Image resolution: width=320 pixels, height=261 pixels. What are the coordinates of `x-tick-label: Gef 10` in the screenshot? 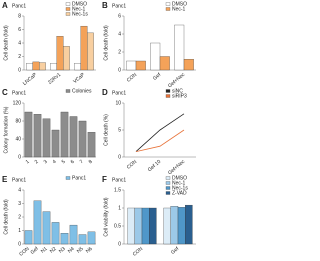 It's located at (155, 166).